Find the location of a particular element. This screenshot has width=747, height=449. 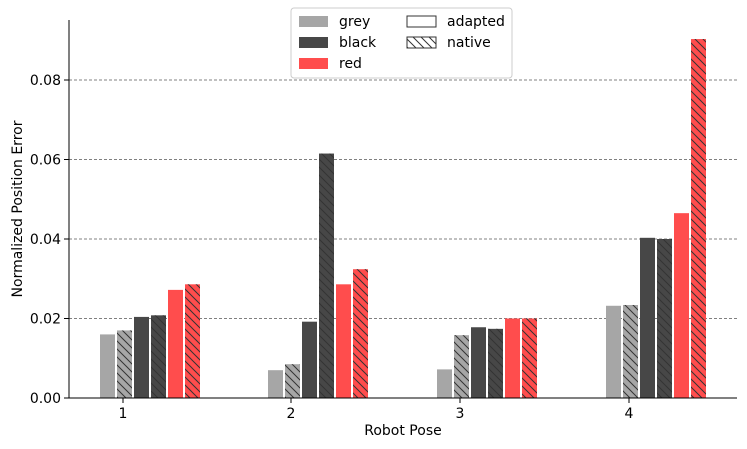

legend-label: native is located at coordinates (469, 43).